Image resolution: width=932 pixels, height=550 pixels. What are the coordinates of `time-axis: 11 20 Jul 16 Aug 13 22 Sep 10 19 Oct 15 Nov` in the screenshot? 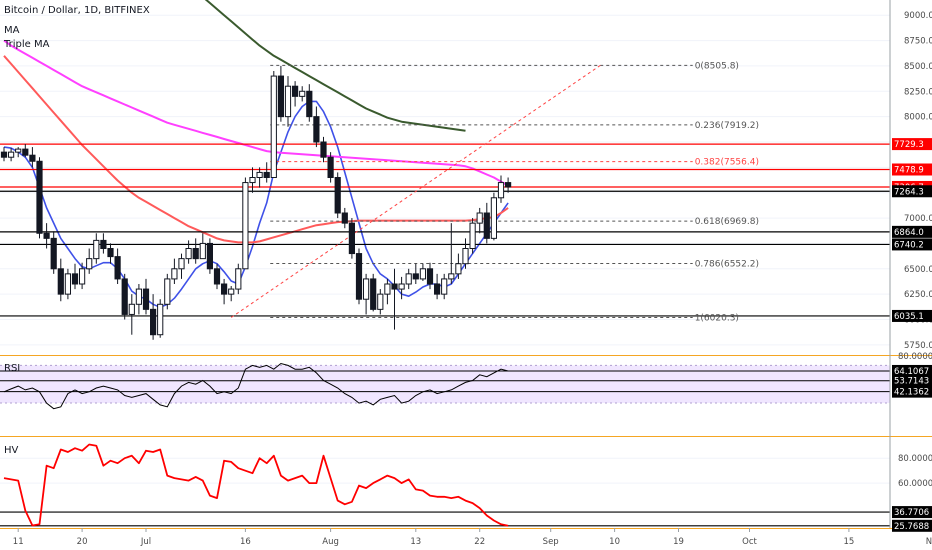 It's located at (472, 537).